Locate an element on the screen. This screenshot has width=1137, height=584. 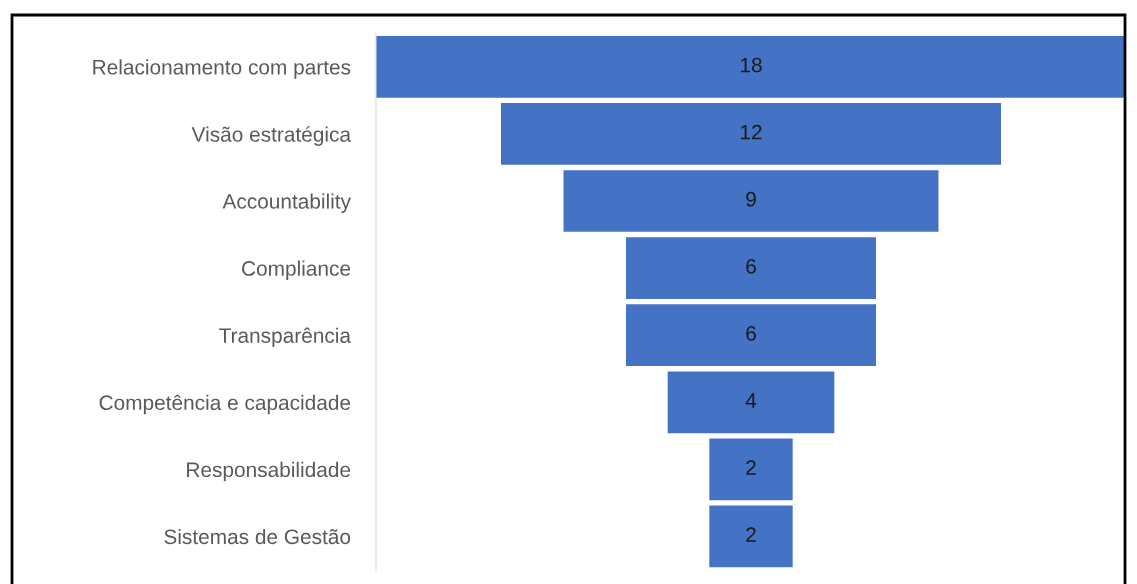
category-label: Responsabilidade is located at coordinates (269, 471).